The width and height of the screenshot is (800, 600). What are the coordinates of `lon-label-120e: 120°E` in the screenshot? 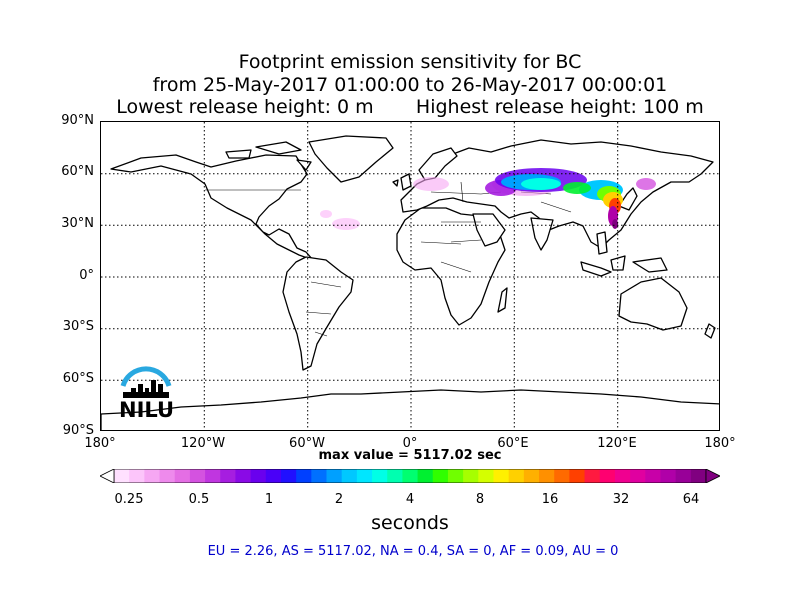 It's located at (617, 443).